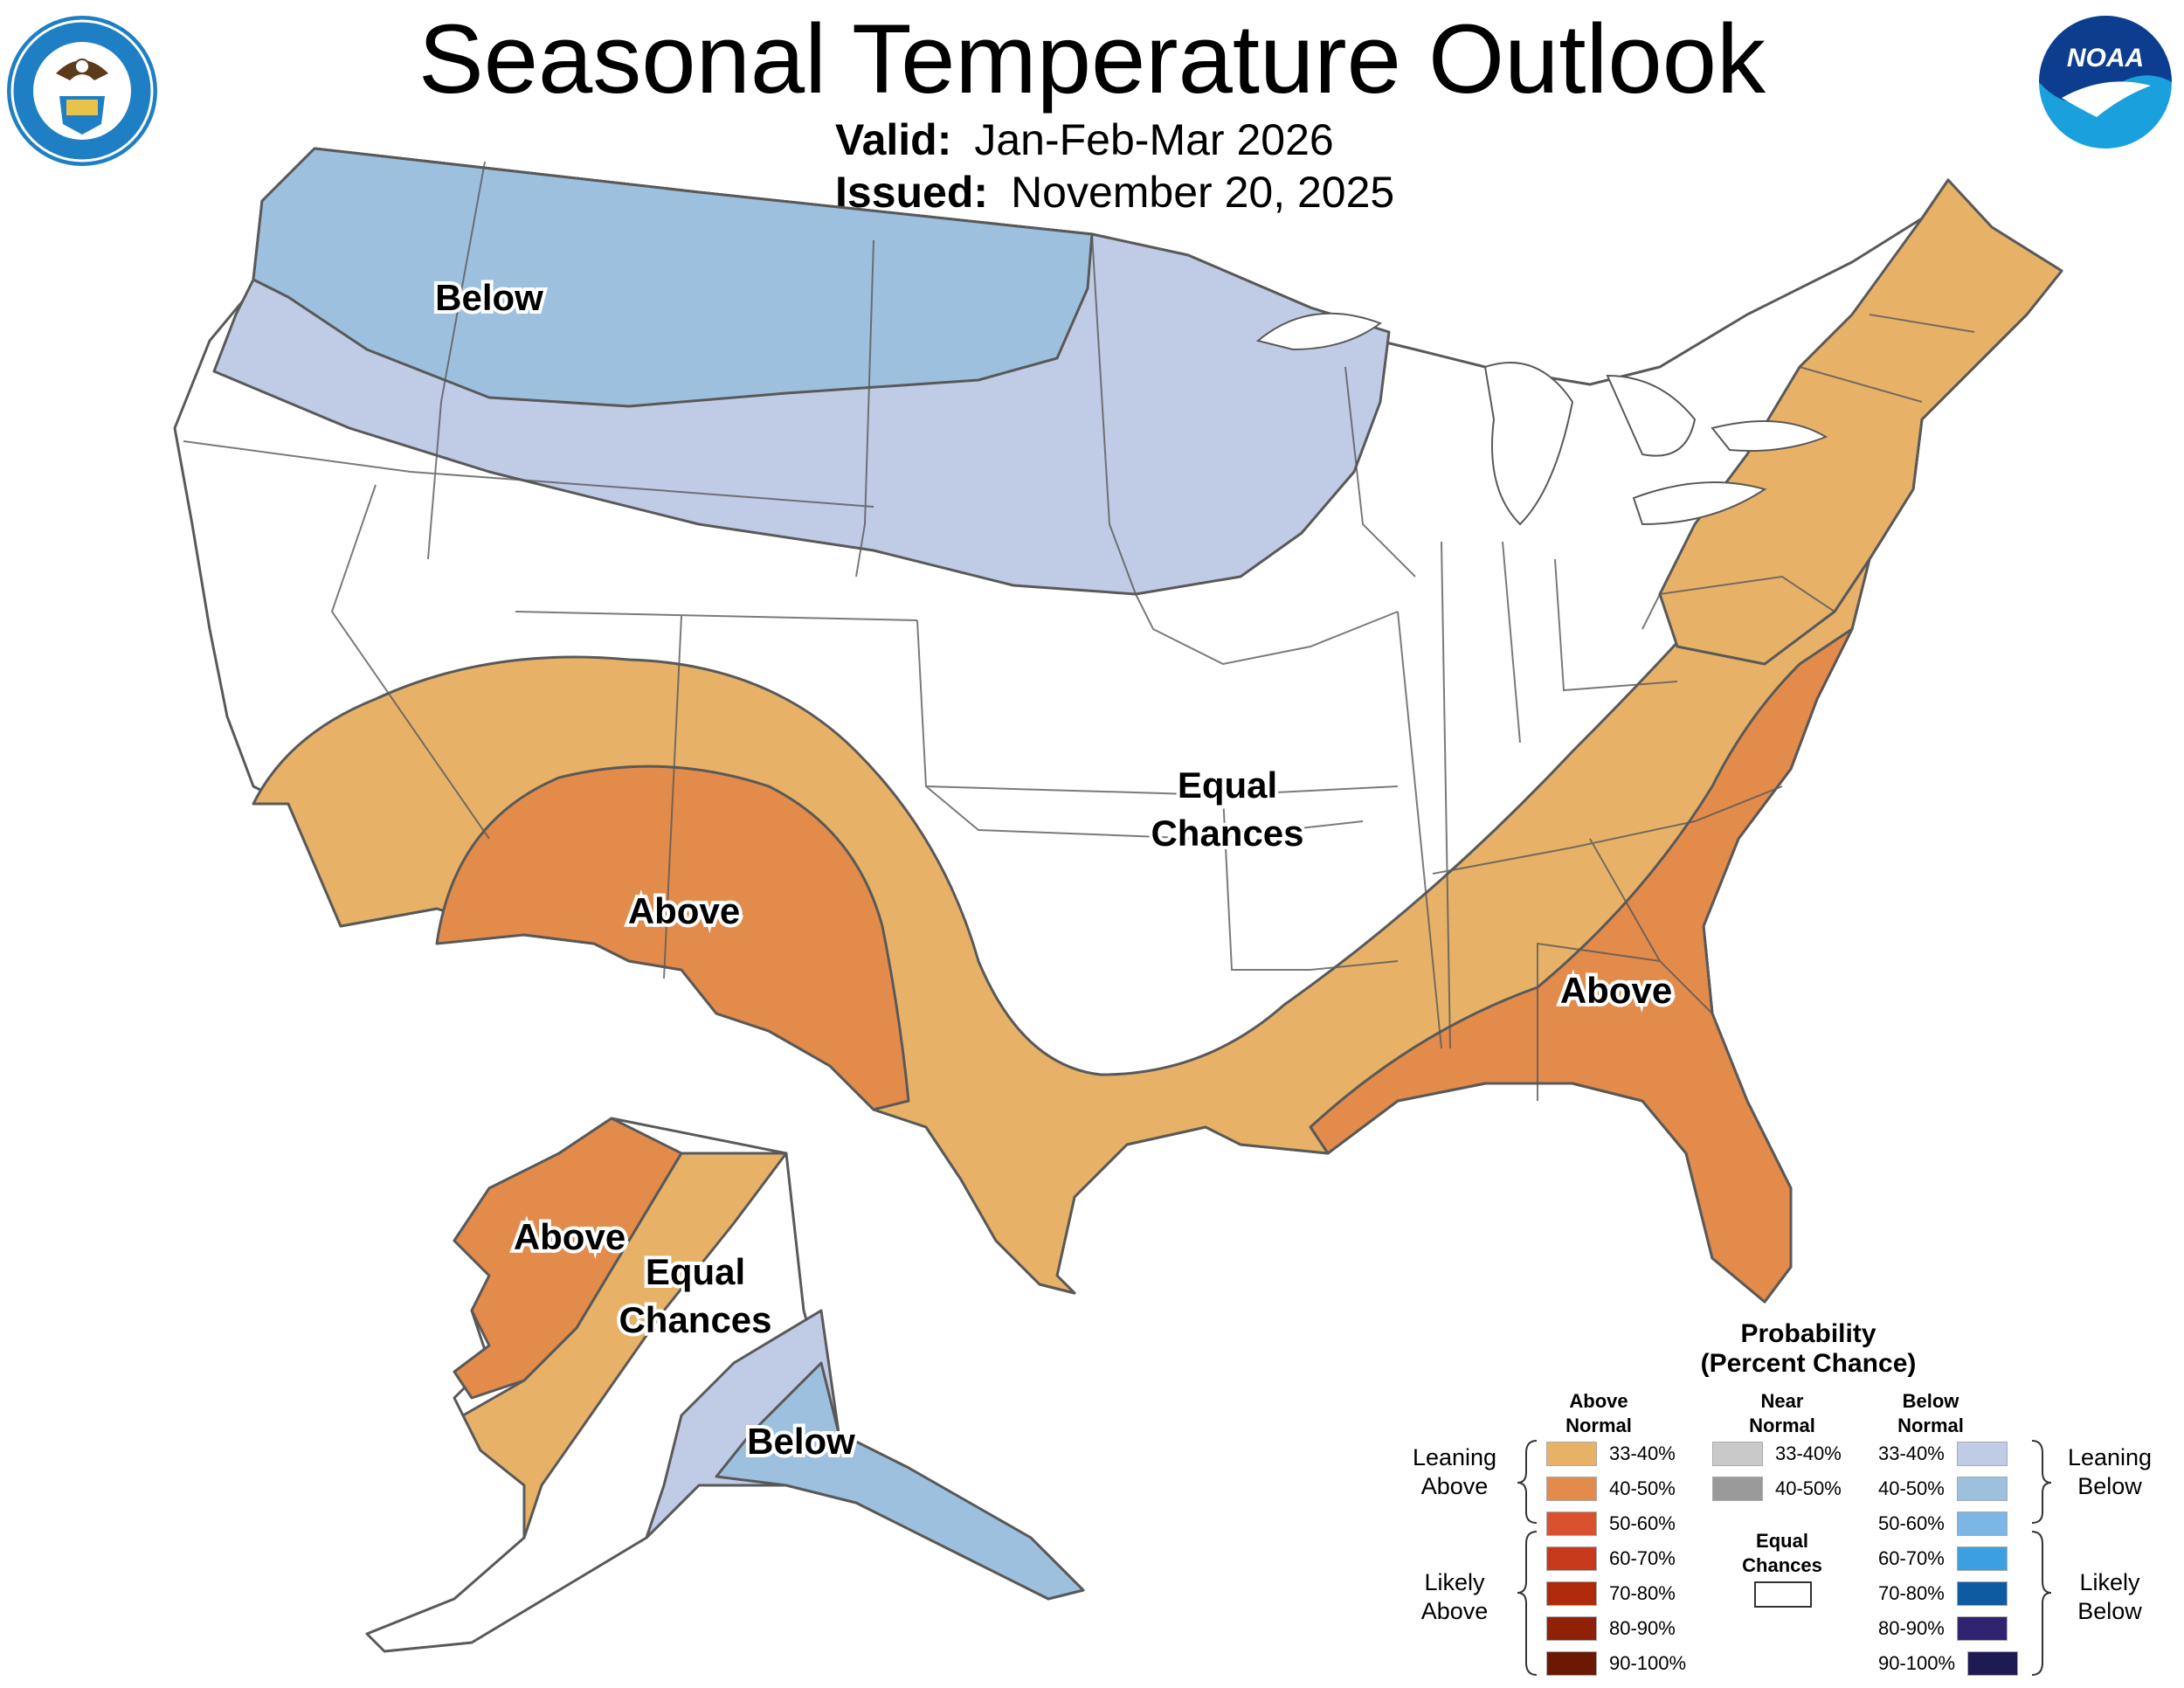 The width and height of the screenshot is (2184, 1688). What do you see at coordinates (1911, 1453) in the screenshot?
I see `legend-below-pct: 33-40%` at bounding box center [1911, 1453].